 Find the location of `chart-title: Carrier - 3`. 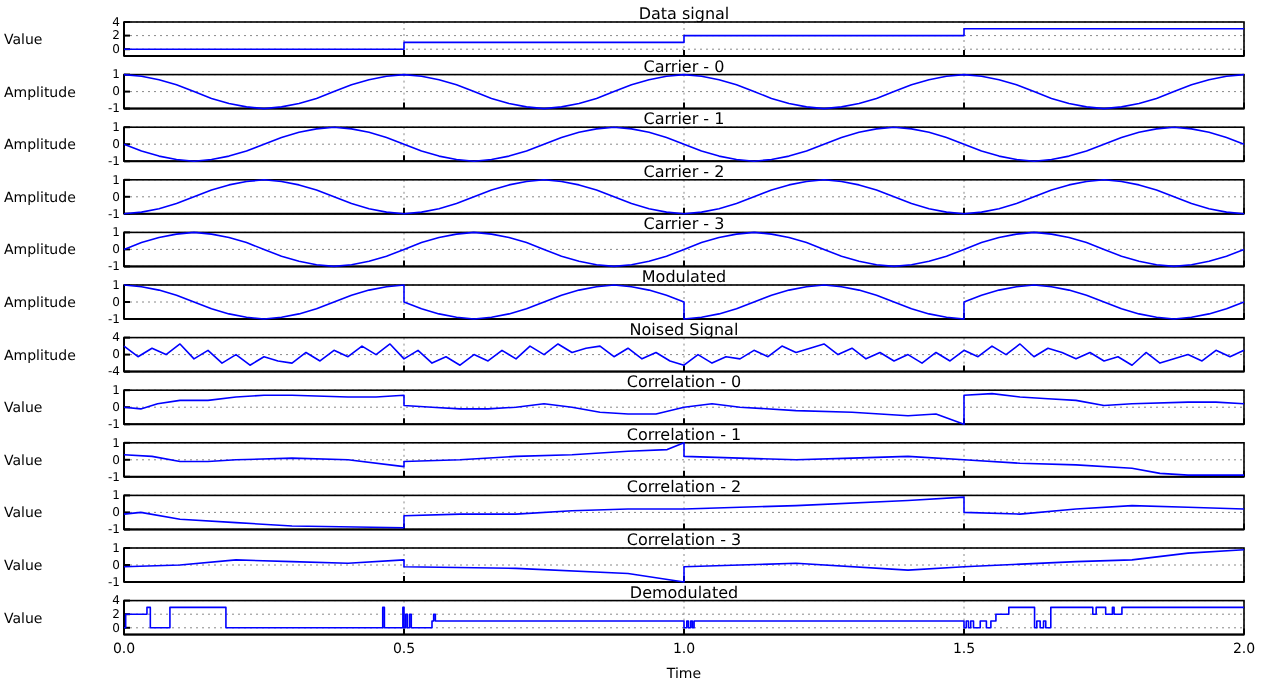

chart-title: Carrier - 3 is located at coordinates (684, 224).